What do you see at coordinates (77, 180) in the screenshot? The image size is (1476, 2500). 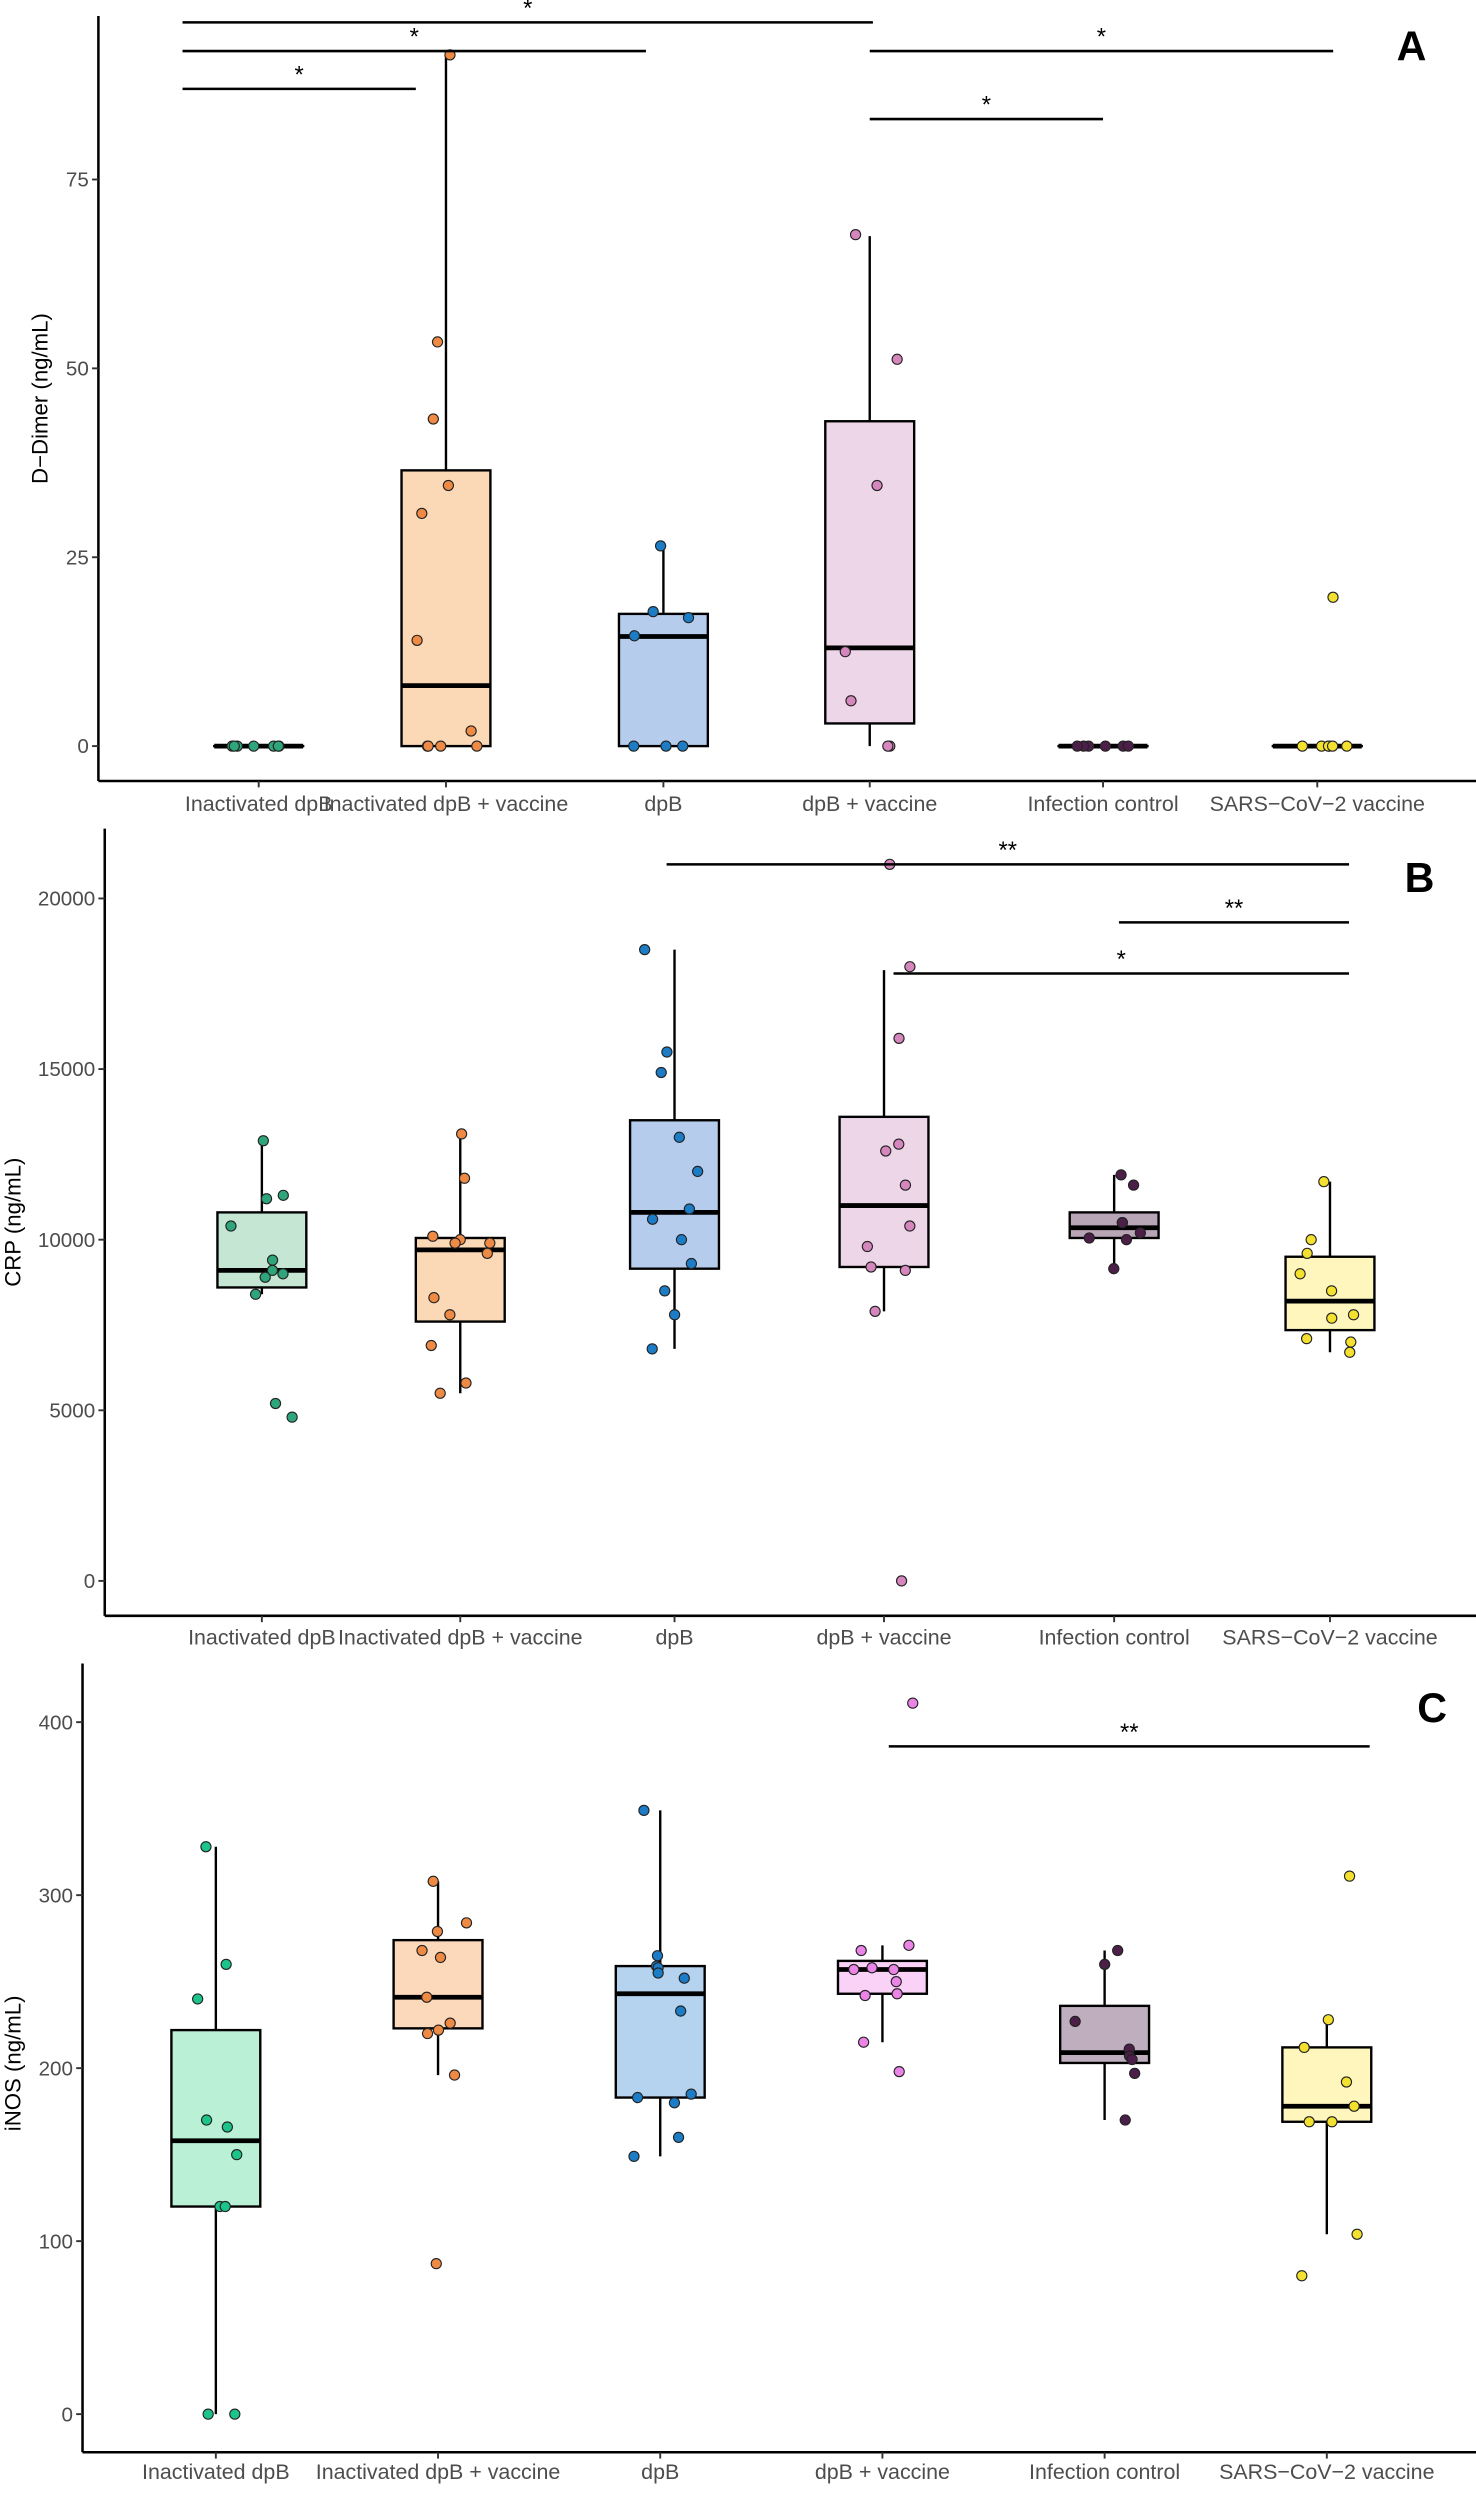 I see `y-tick-label: 75` at bounding box center [77, 180].